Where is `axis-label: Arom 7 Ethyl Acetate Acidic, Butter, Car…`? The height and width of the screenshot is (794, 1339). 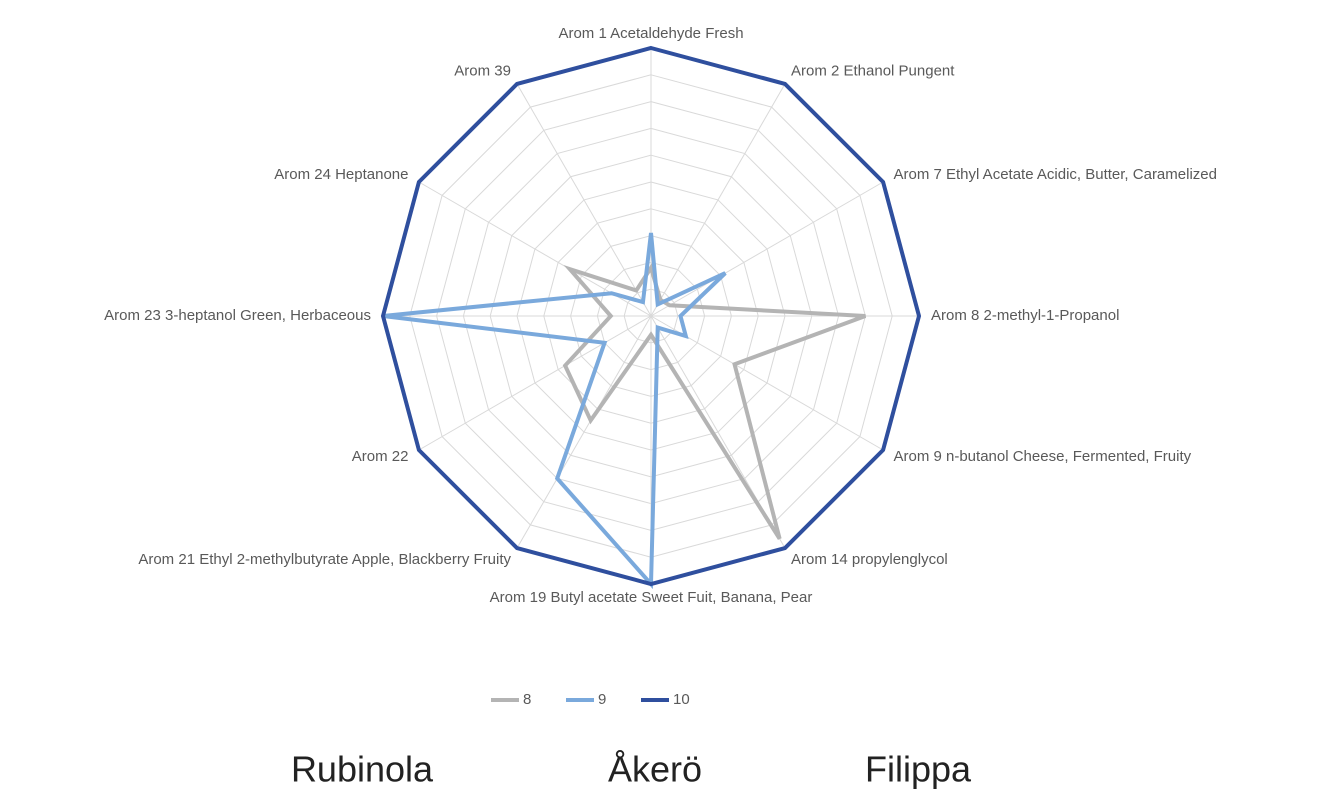 axis-label: Arom 7 Ethyl Acetate Acidic, Butter, Car… is located at coordinates (1054, 174).